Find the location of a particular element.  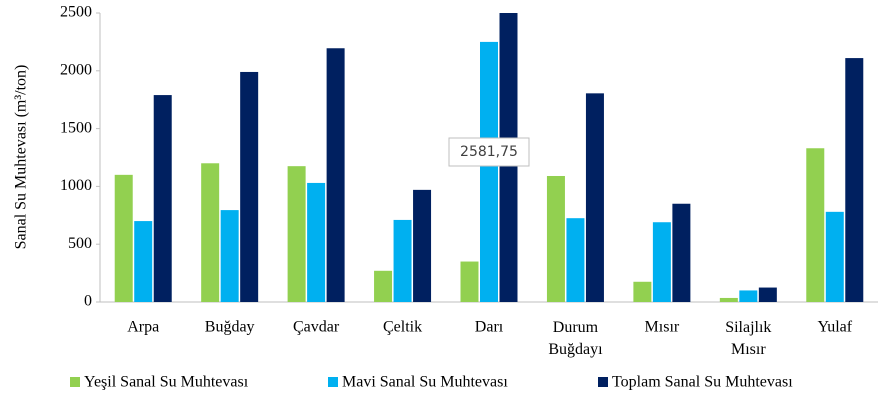

y-axis-label: Sanal Su Muhtevası (m³/ton) is located at coordinates (21, 157).